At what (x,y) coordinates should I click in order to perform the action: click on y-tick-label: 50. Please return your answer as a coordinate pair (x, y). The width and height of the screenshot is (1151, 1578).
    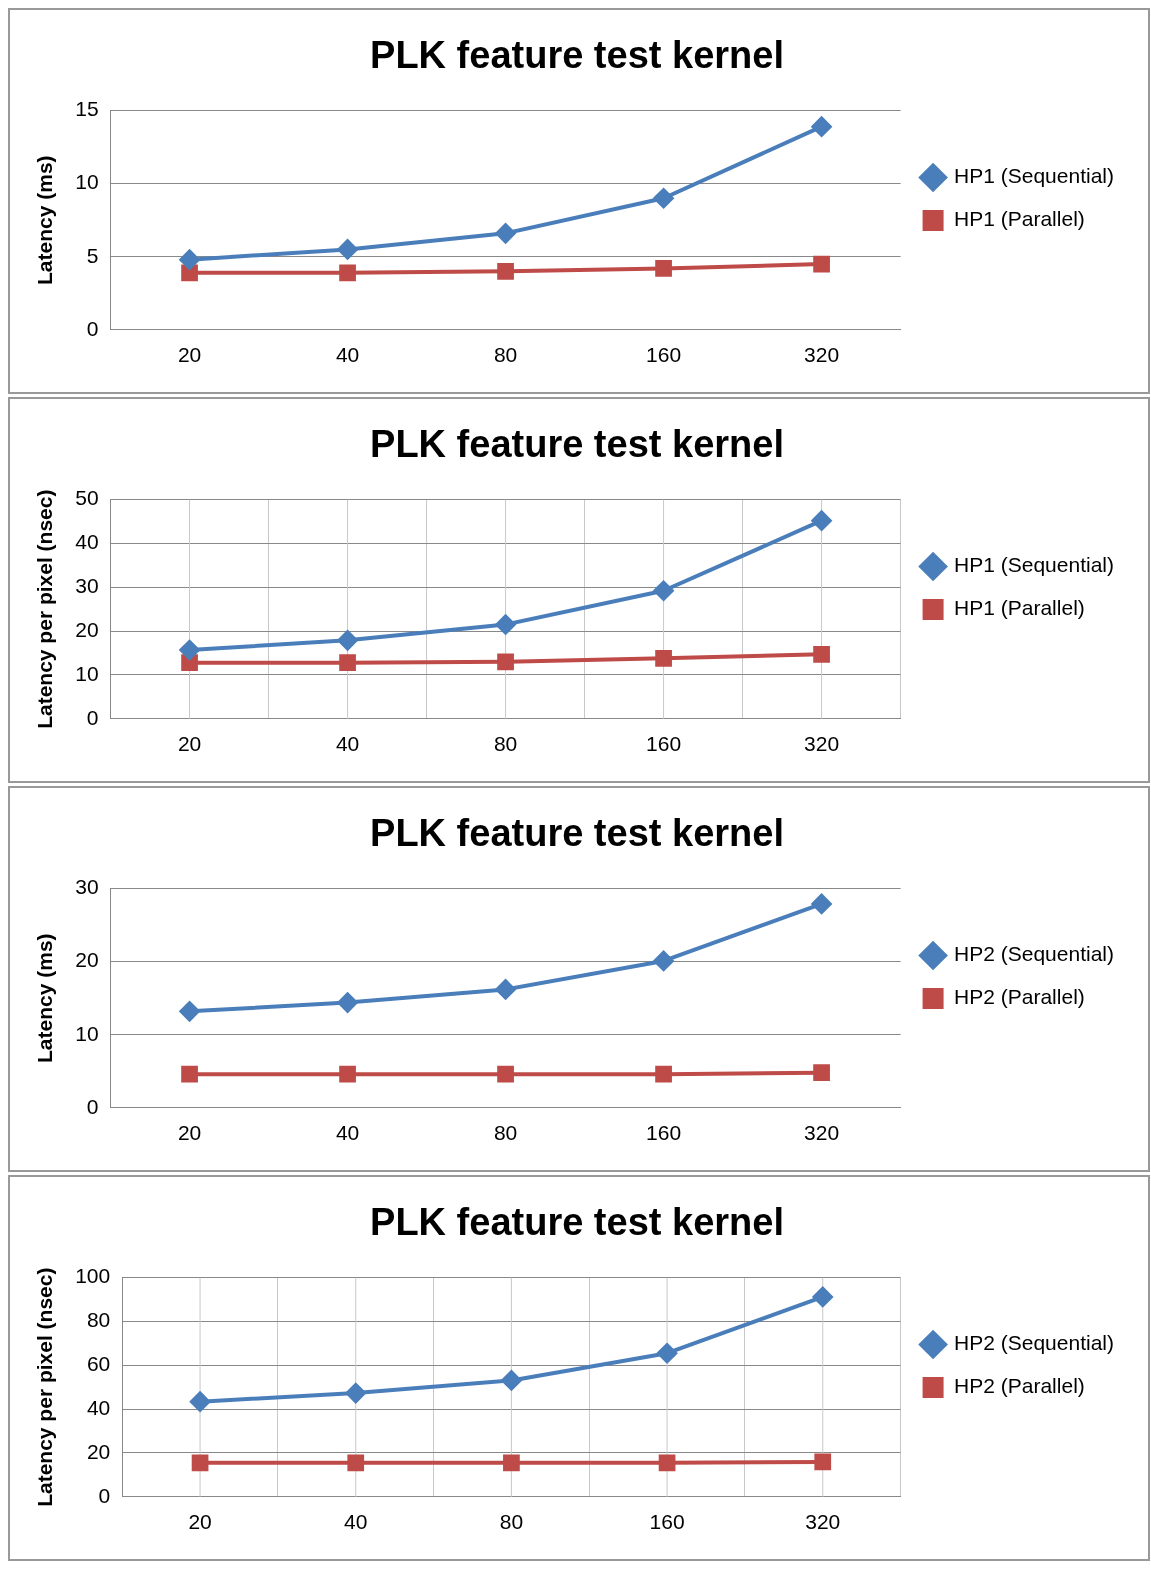
    Looking at the image, I should click on (87, 498).